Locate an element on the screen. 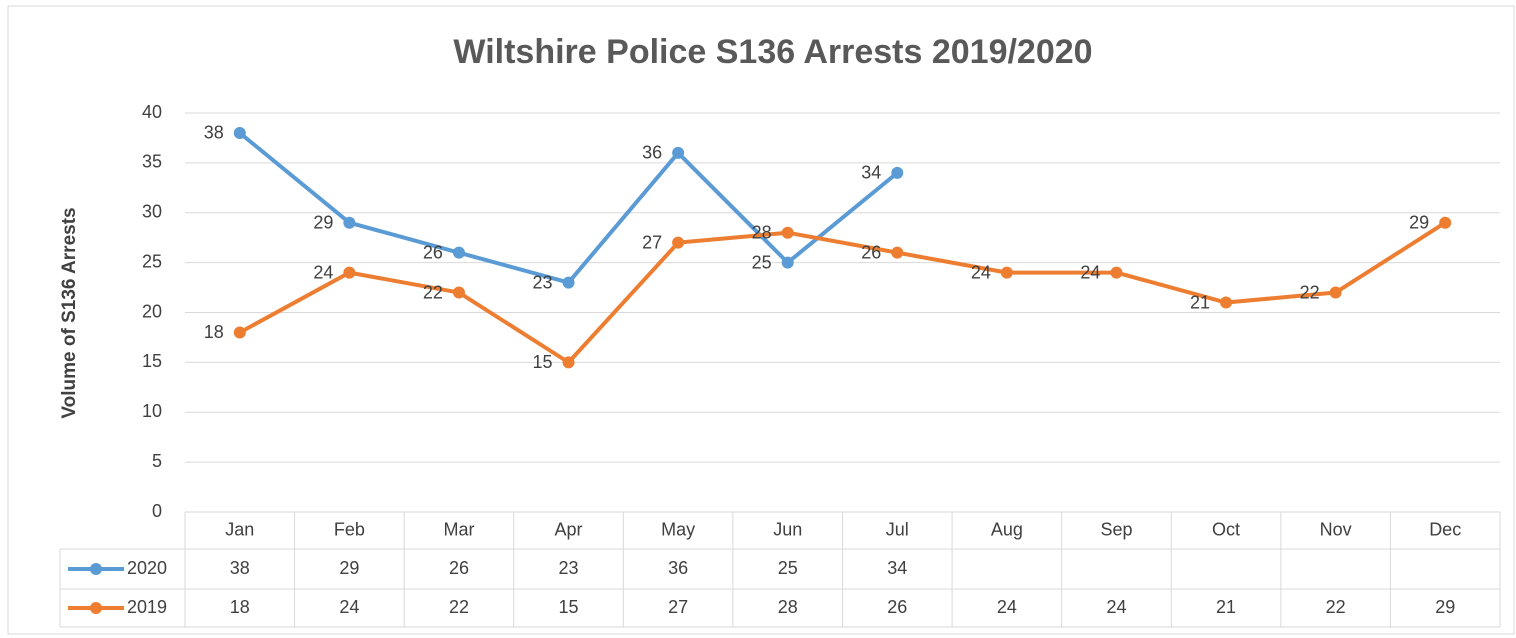  legend-label: 2020 is located at coordinates (147, 568).